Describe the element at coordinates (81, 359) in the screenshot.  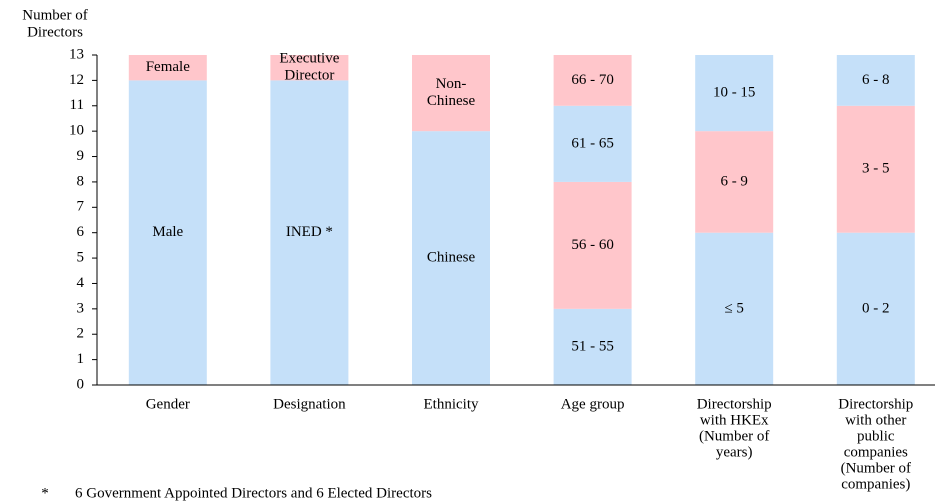
I see `y-tick-label: 1` at that location.